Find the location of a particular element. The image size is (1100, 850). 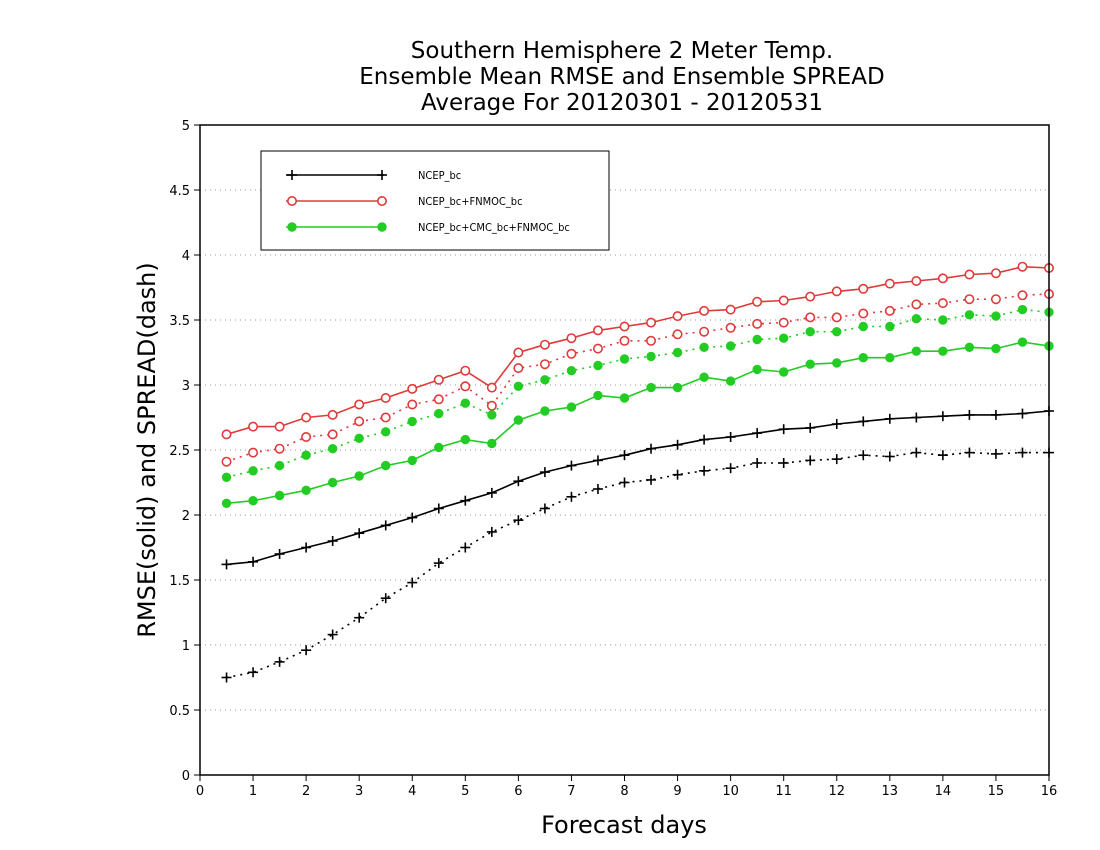

x-tick-label: 11 is located at coordinates (783, 791).